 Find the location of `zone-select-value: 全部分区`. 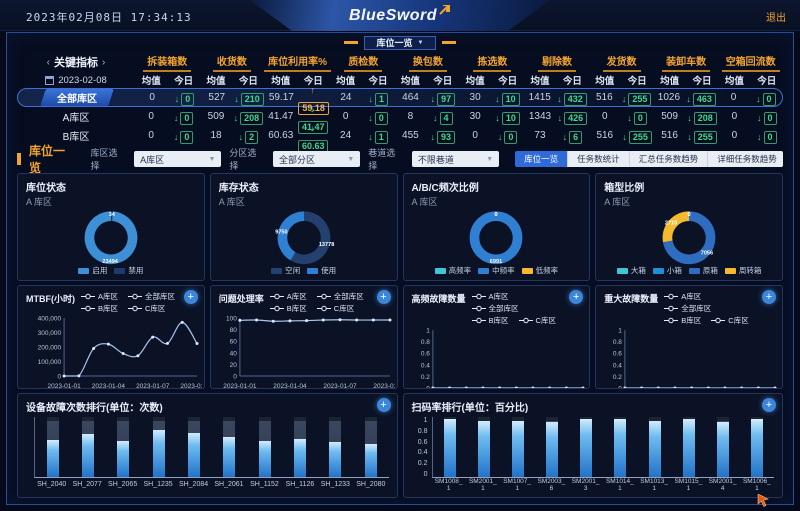

zone-select-value: 全部分区 is located at coordinates (297, 159).